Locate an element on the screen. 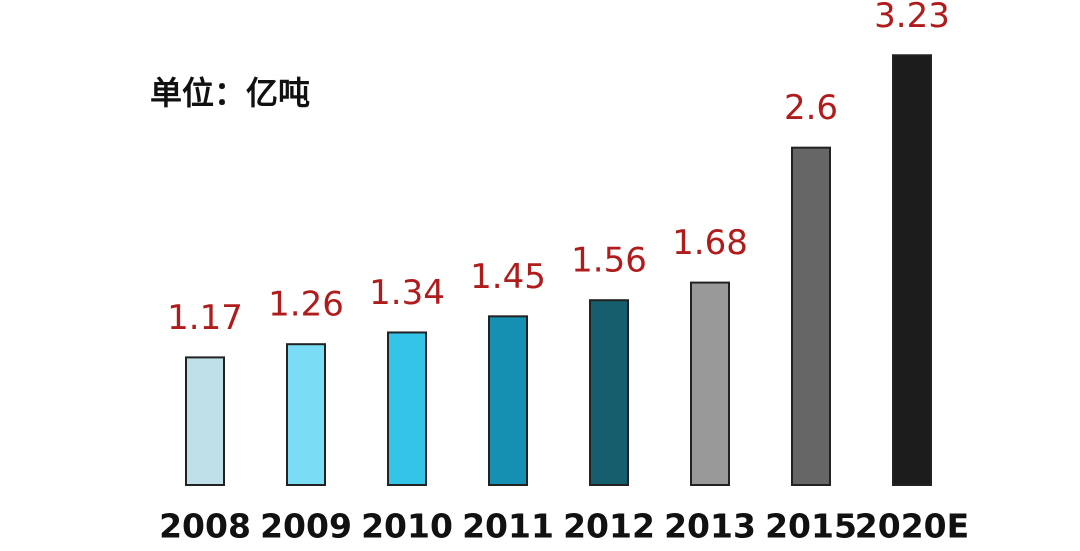 The width and height of the screenshot is (1080, 551). x-tick-label: 2012 is located at coordinates (609, 526).